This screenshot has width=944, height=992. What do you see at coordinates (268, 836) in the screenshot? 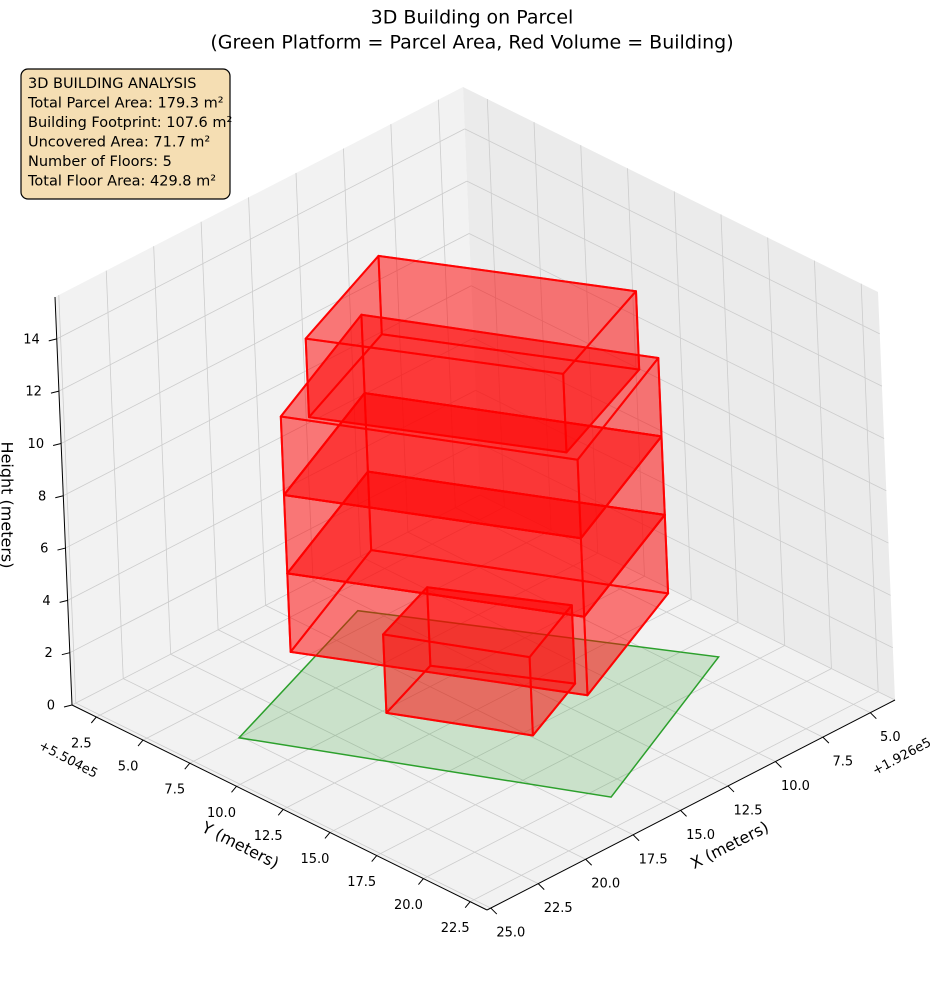
I see `y-tick-label: 12.5` at bounding box center [268, 836].